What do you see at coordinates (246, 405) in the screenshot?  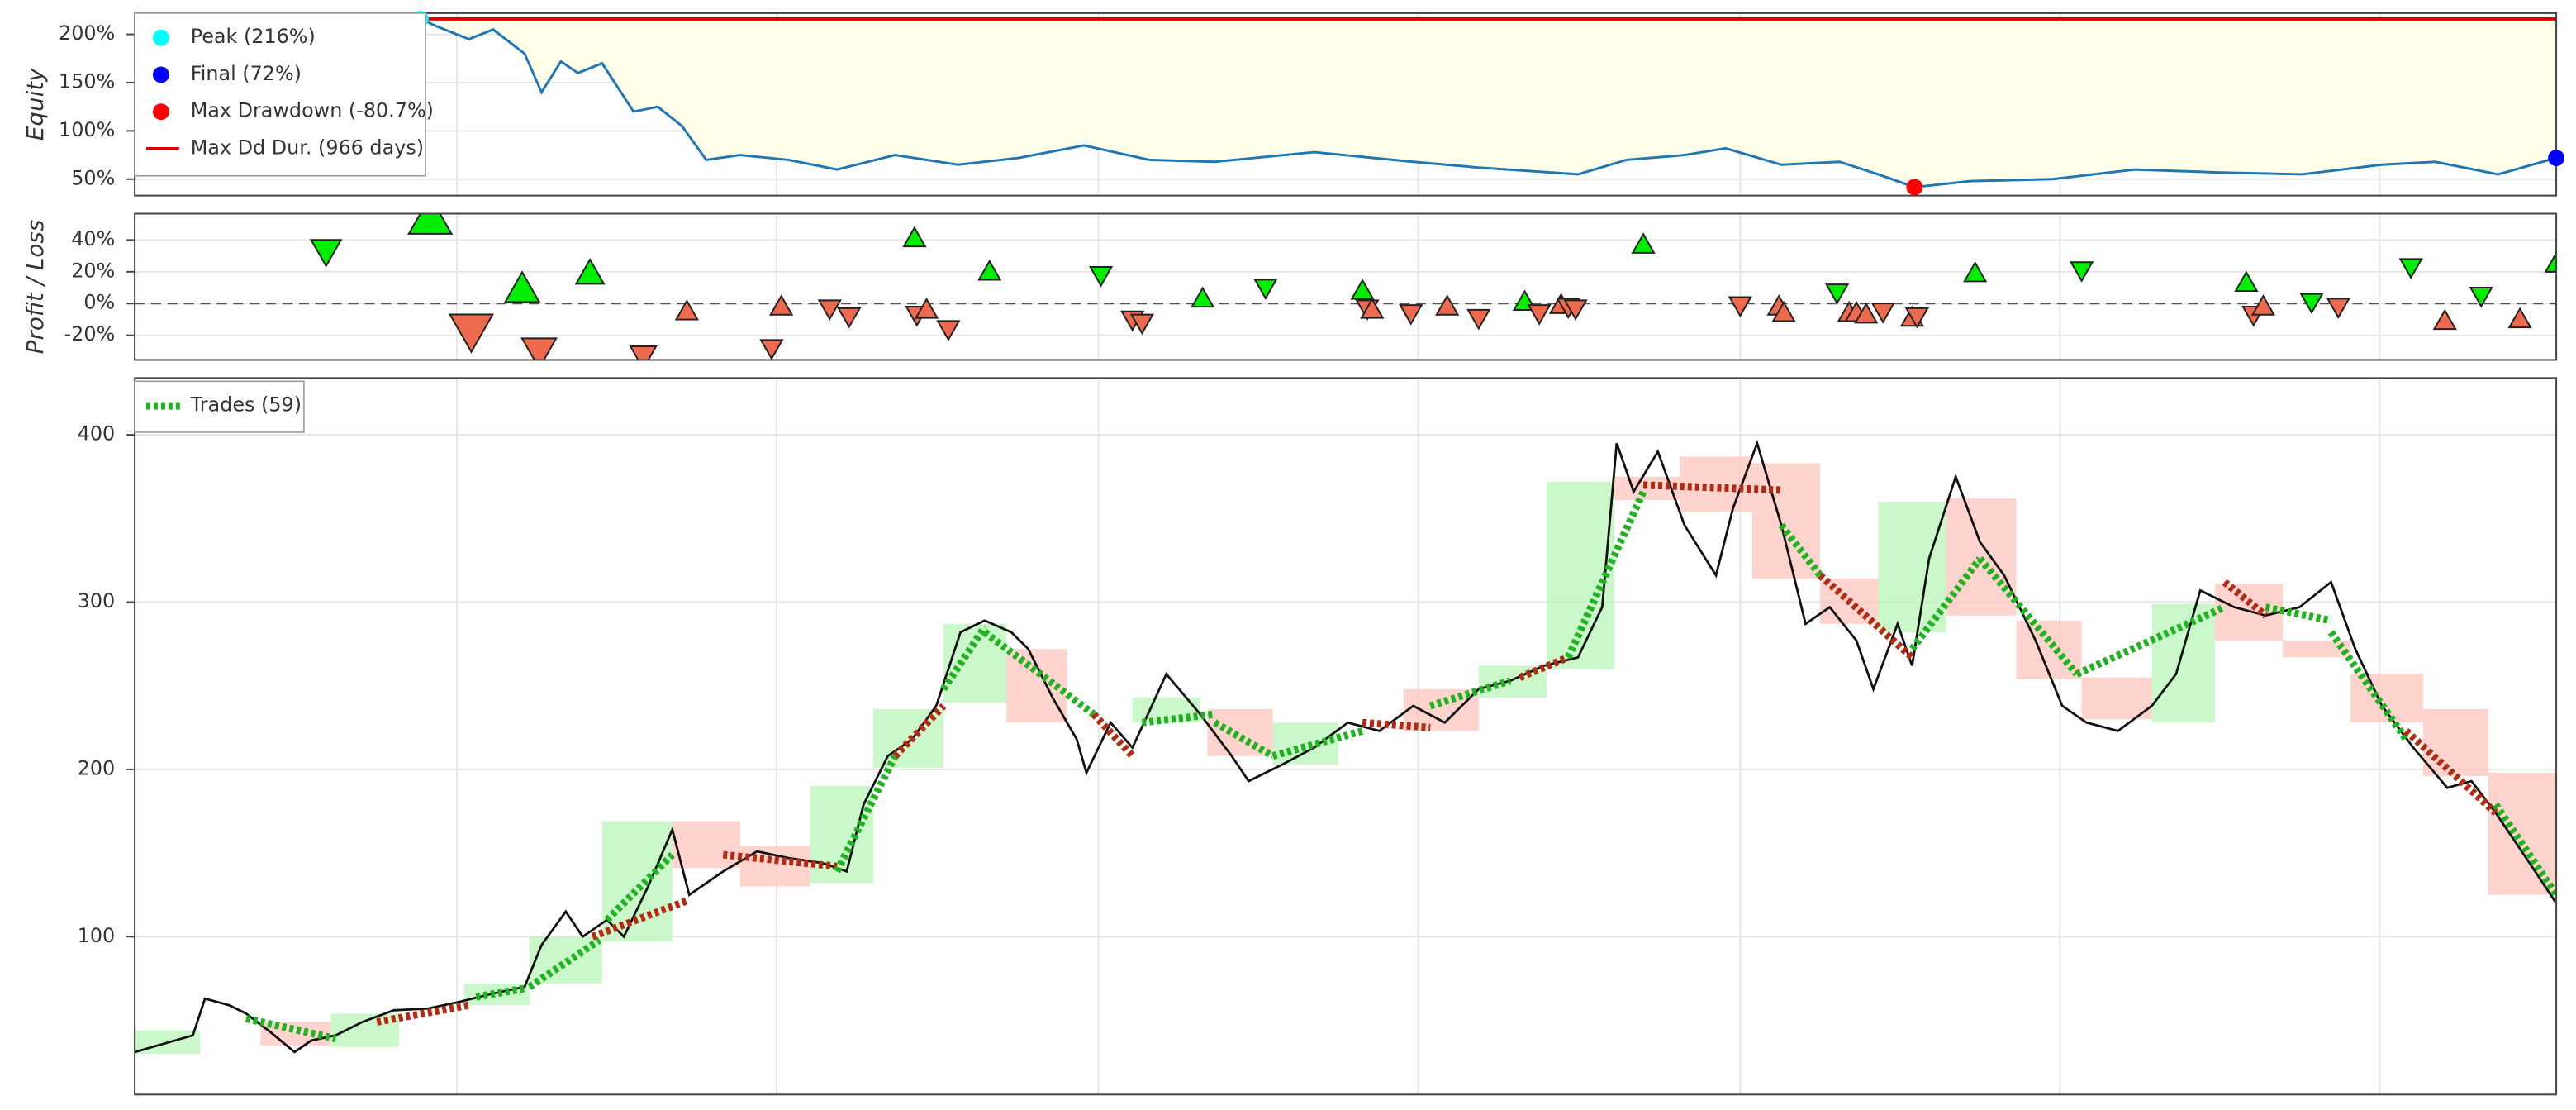 I see `legend-label: Trades (59)` at bounding box center [246, 405].